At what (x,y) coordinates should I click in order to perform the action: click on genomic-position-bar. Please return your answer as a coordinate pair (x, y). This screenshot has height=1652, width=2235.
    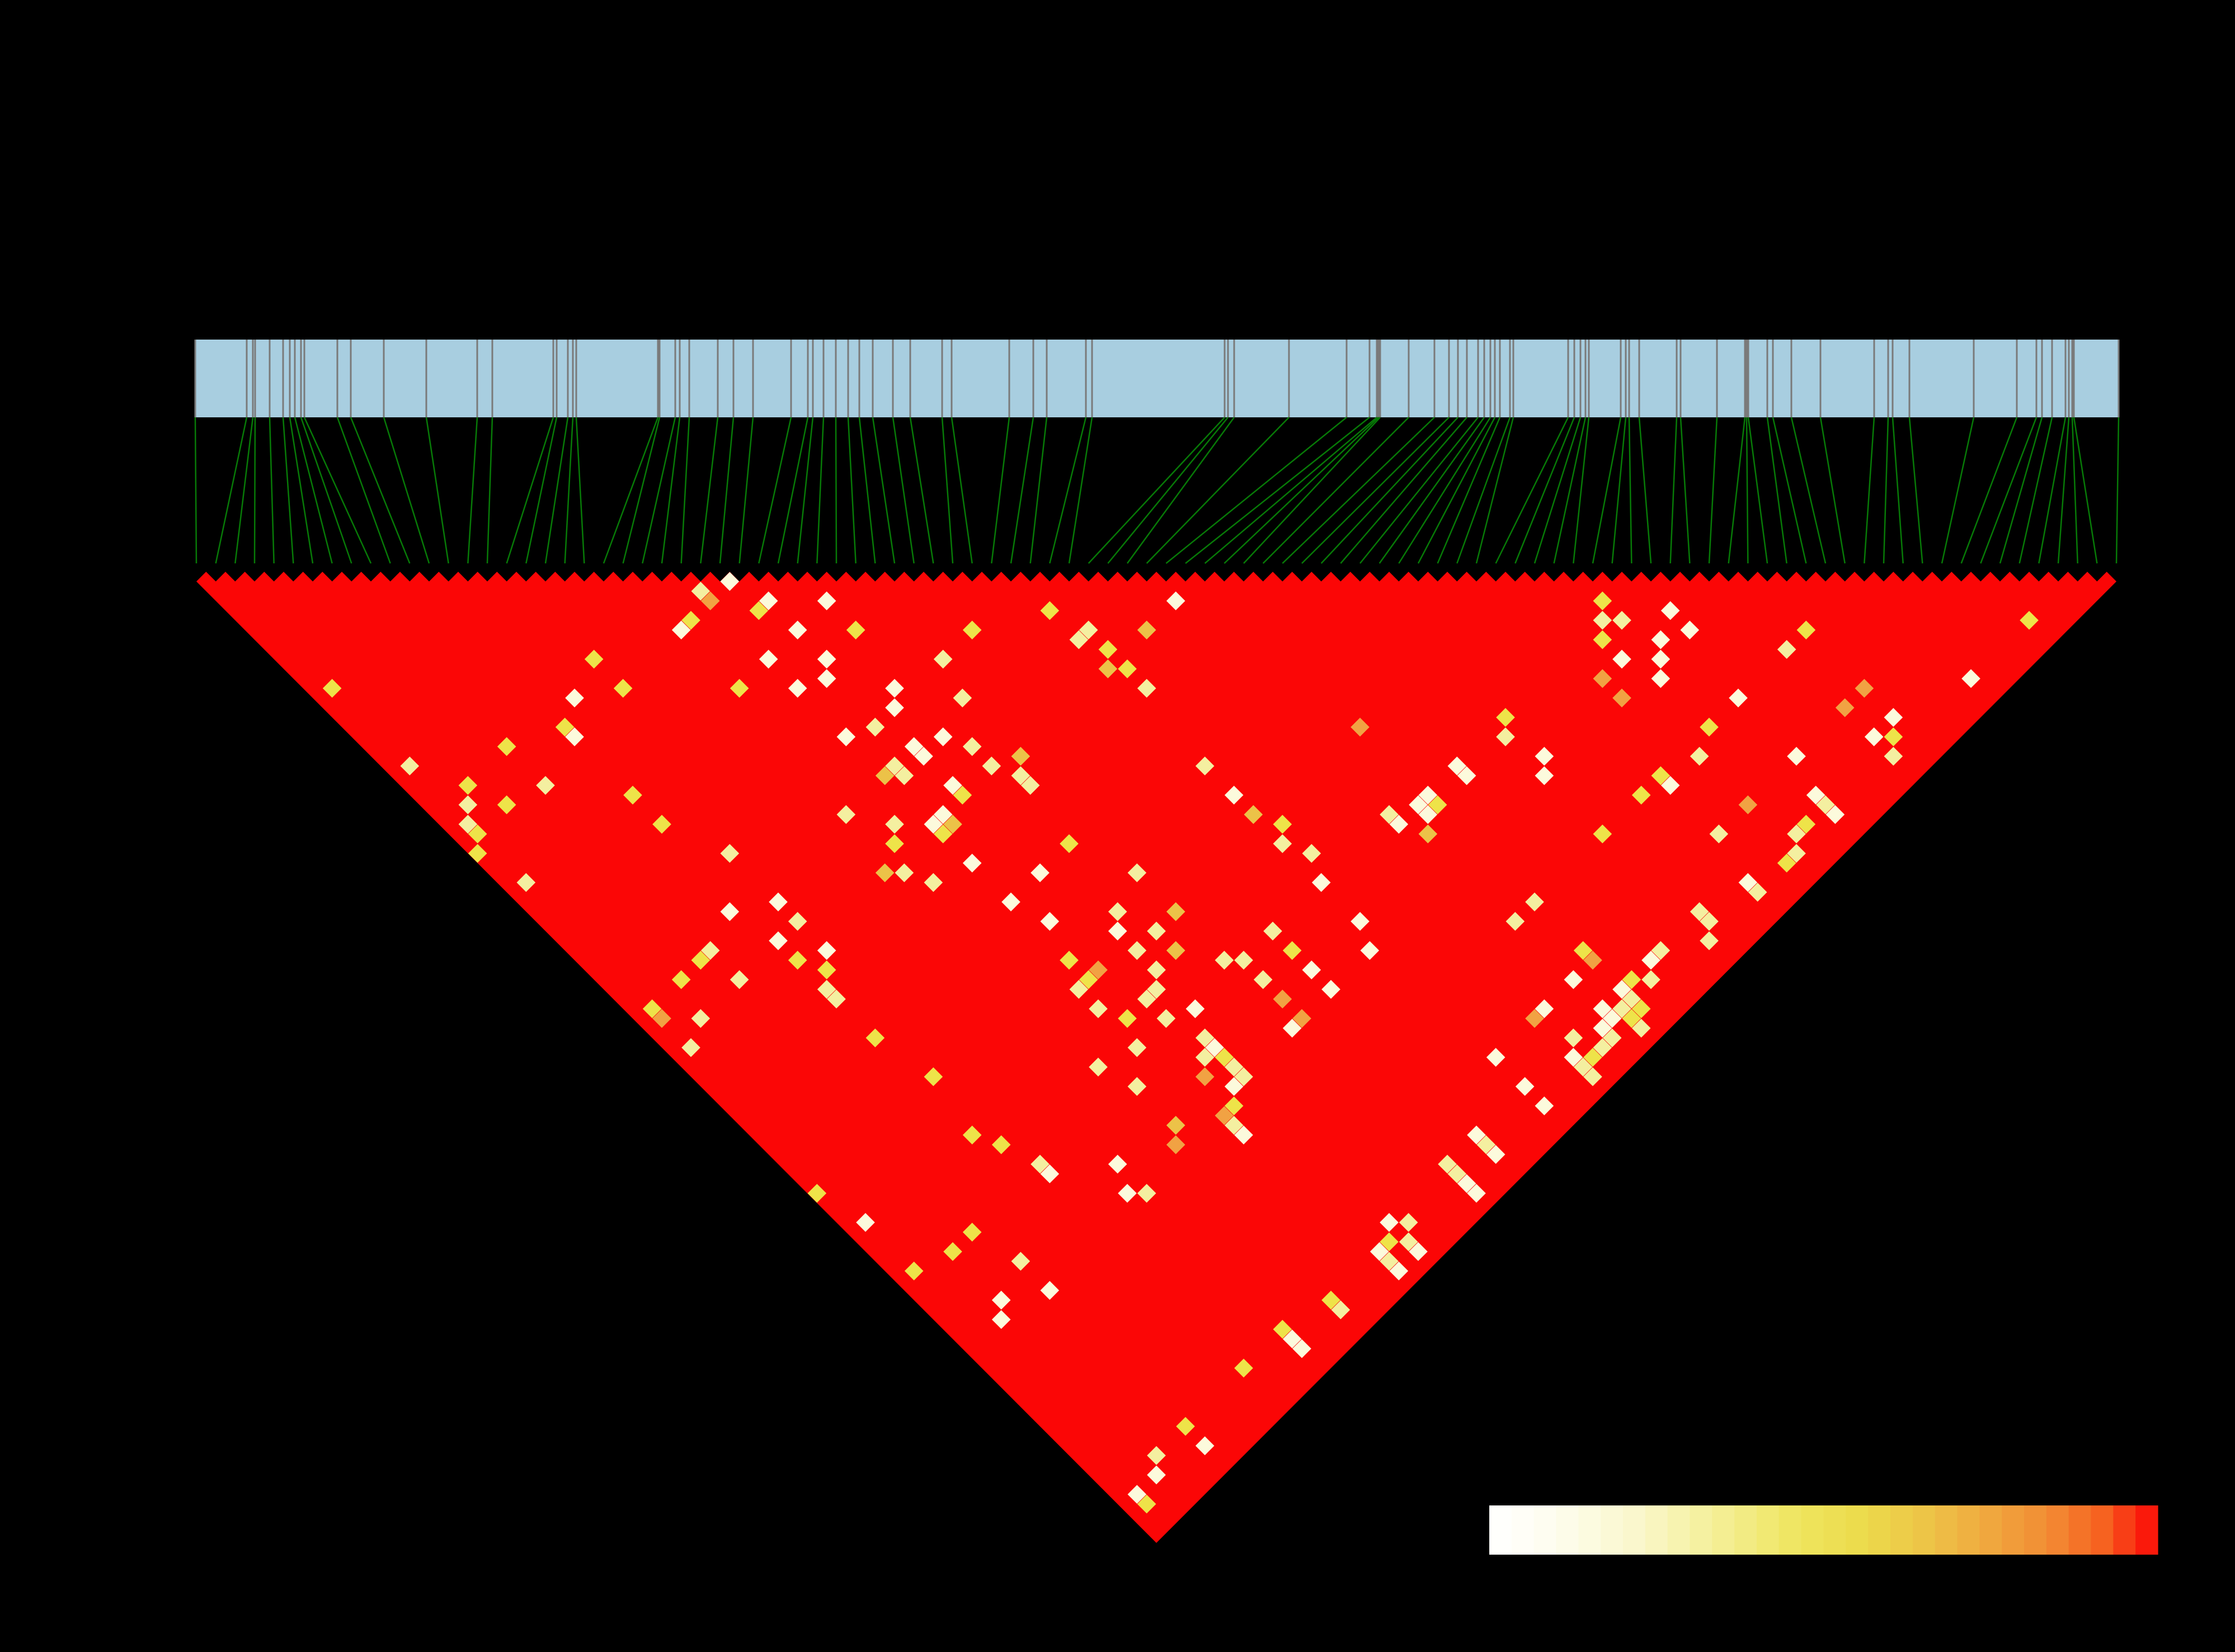
    Looking at the image, I should click on (1157, 379).